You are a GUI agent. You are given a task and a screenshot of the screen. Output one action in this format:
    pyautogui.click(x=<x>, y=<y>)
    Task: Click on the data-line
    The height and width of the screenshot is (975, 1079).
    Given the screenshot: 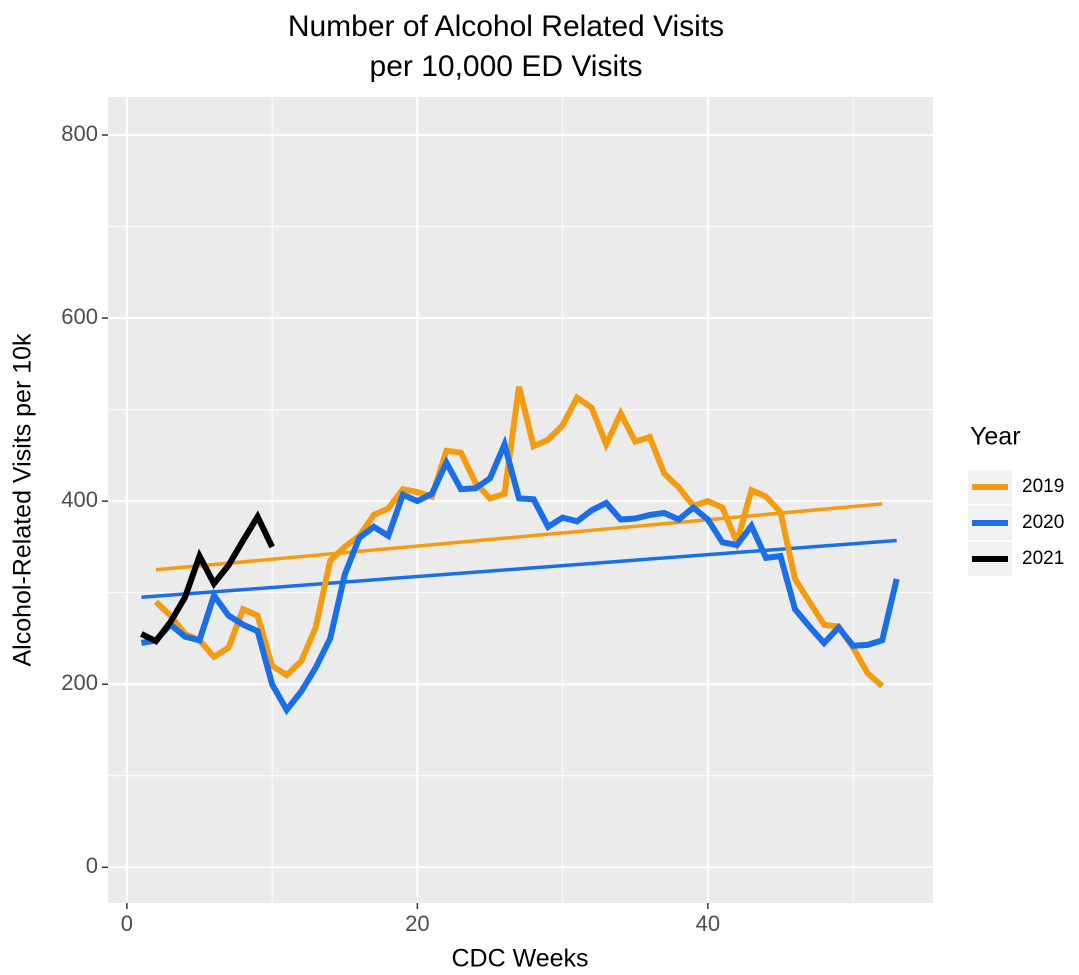 What is the action you would take?
    pyautogui.click(x=207, y=578)
    